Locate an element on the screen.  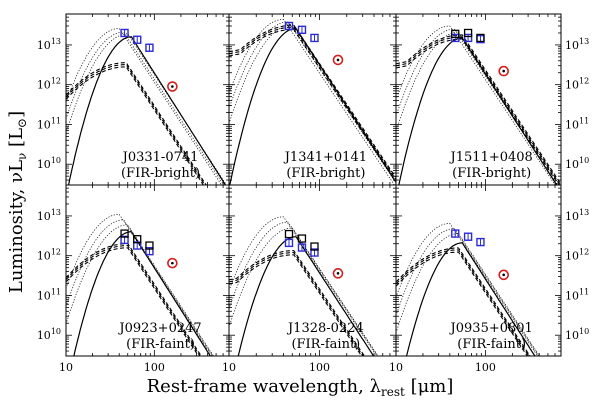
y-axis-label-sub: ν is located at coordinates (22, 156).